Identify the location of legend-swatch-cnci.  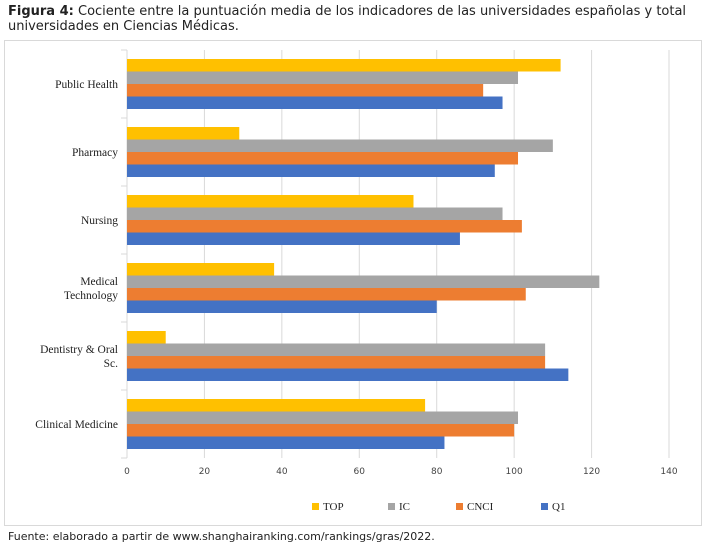
(459, 506).